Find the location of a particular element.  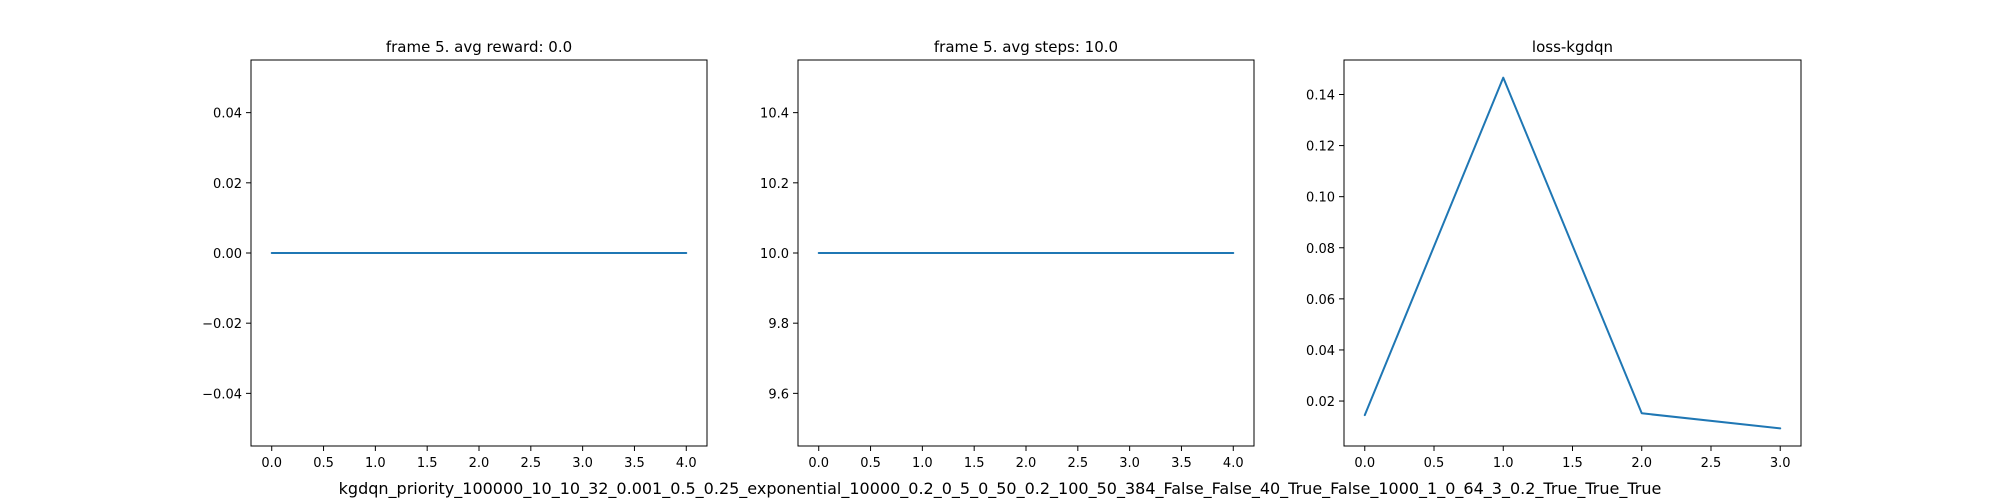

y-tick-label: 0.08 is located at coordinates (1320, 249).